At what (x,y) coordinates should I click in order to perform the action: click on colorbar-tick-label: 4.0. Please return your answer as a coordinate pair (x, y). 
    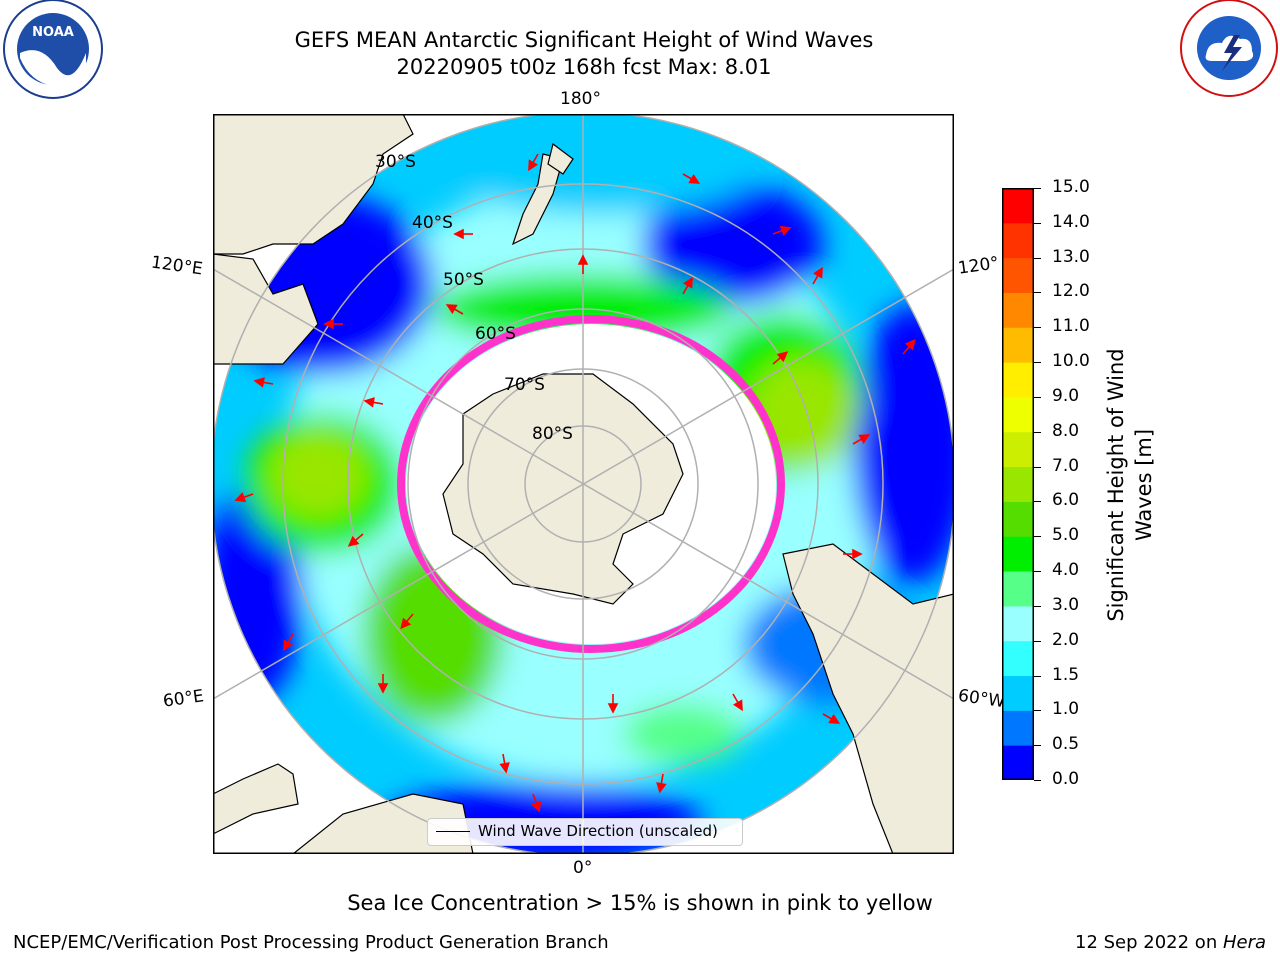
    Looking at the image, I should click on (1066, 570).